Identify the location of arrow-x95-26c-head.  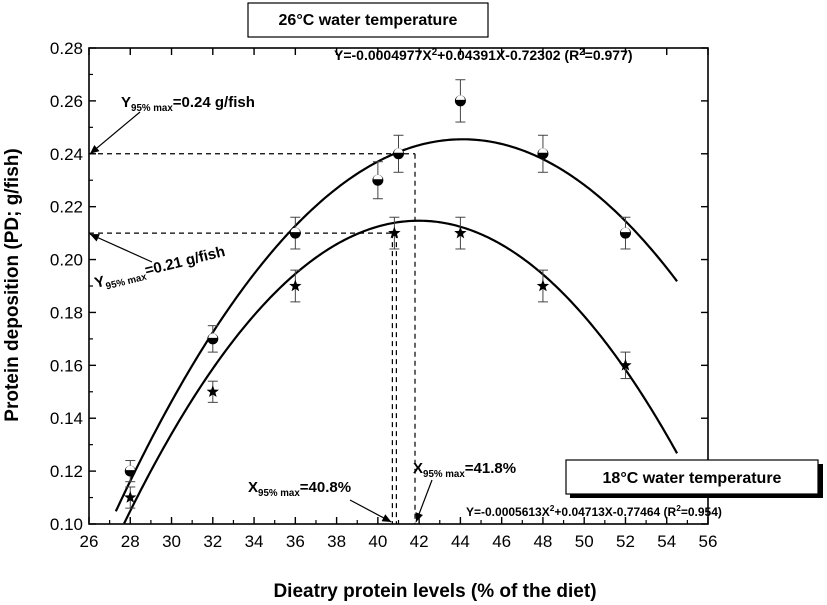
(419, 517).